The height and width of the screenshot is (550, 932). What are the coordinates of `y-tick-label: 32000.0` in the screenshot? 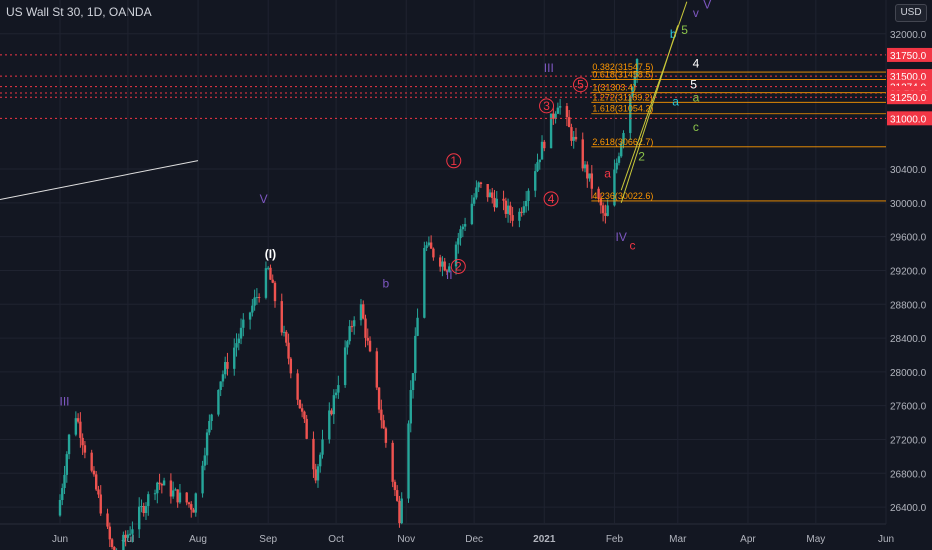 It's located at (908, 35).